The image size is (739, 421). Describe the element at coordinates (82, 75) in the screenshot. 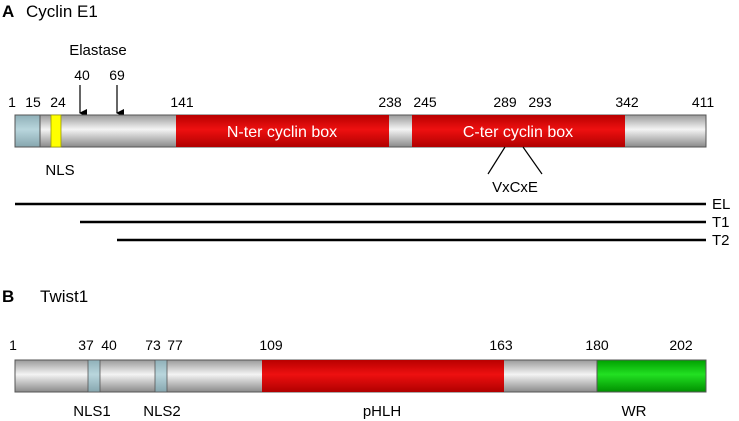

I see `cleavage-site-40: 40` at that location.